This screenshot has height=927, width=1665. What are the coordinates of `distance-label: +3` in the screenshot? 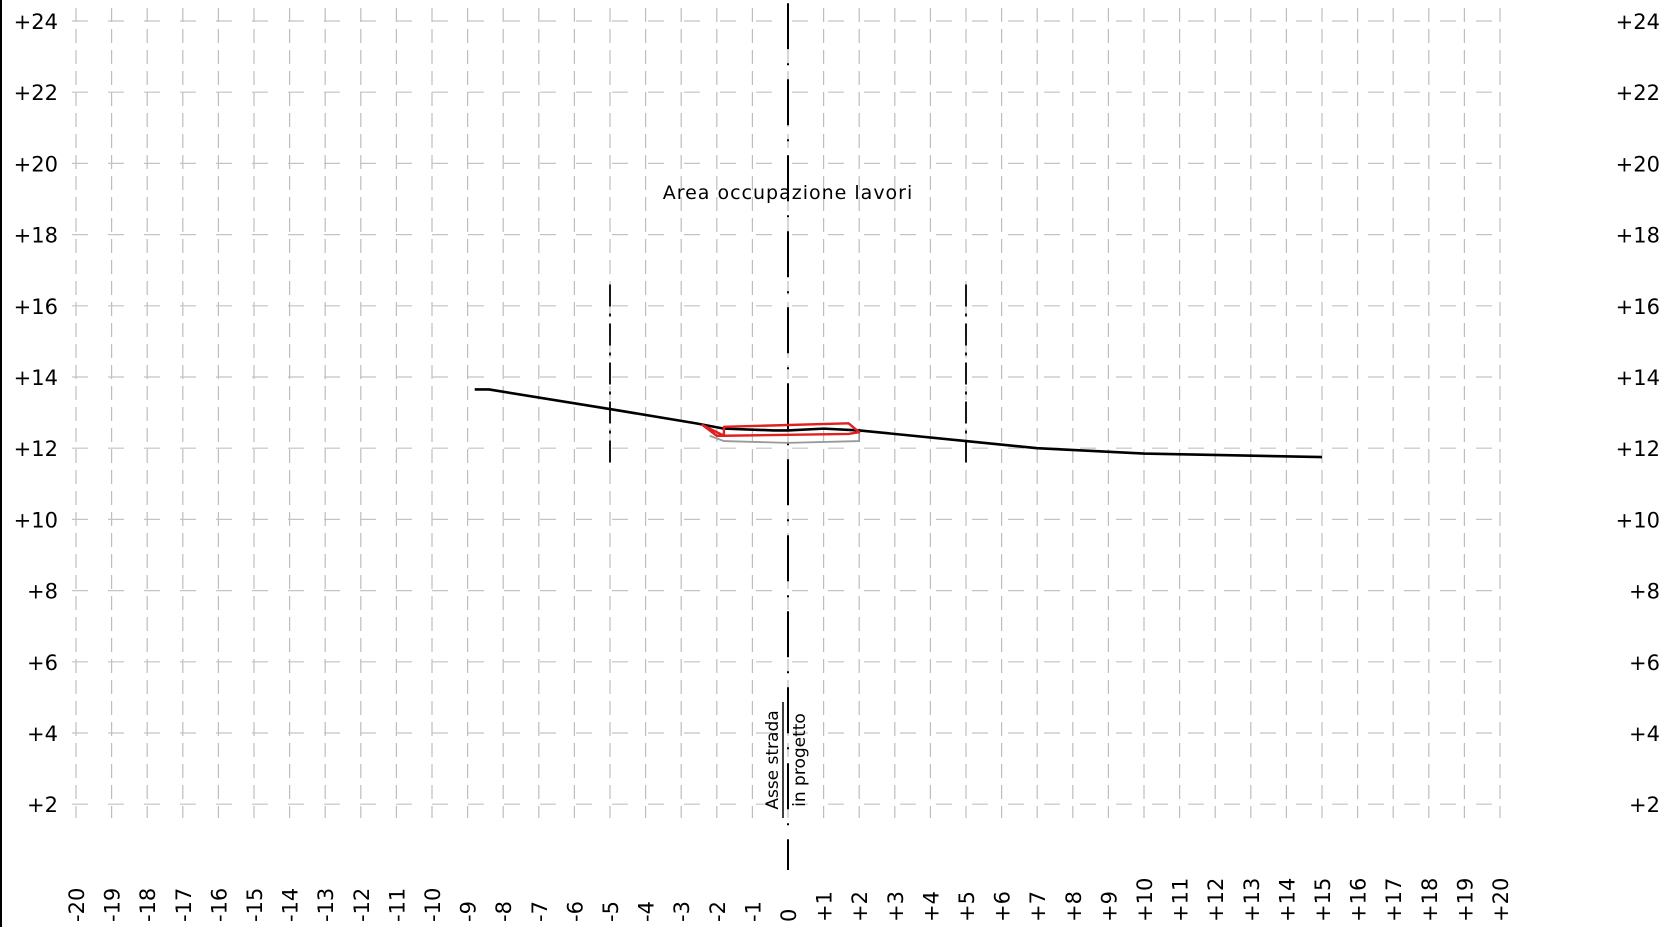 It's located at (896, 906).